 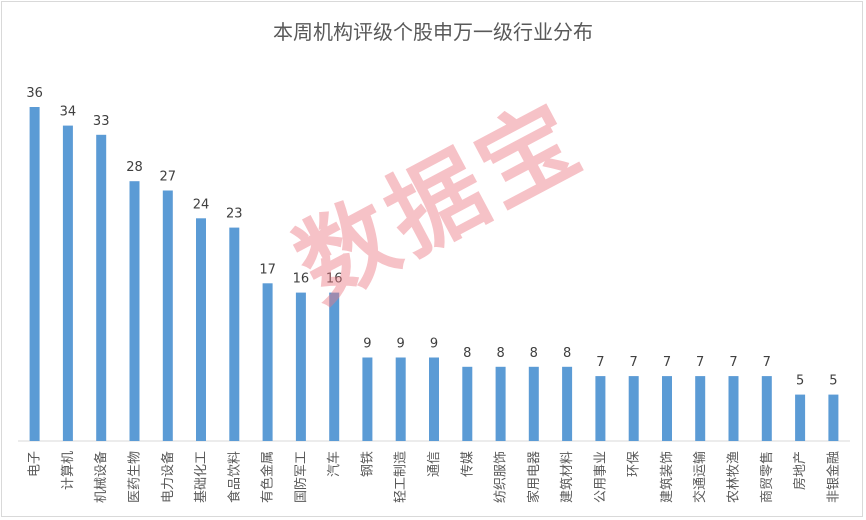 What do you see at coordinates (600, 408) in the screenshot?
I see `bar-公用事业` at bounding box center [600, 408].